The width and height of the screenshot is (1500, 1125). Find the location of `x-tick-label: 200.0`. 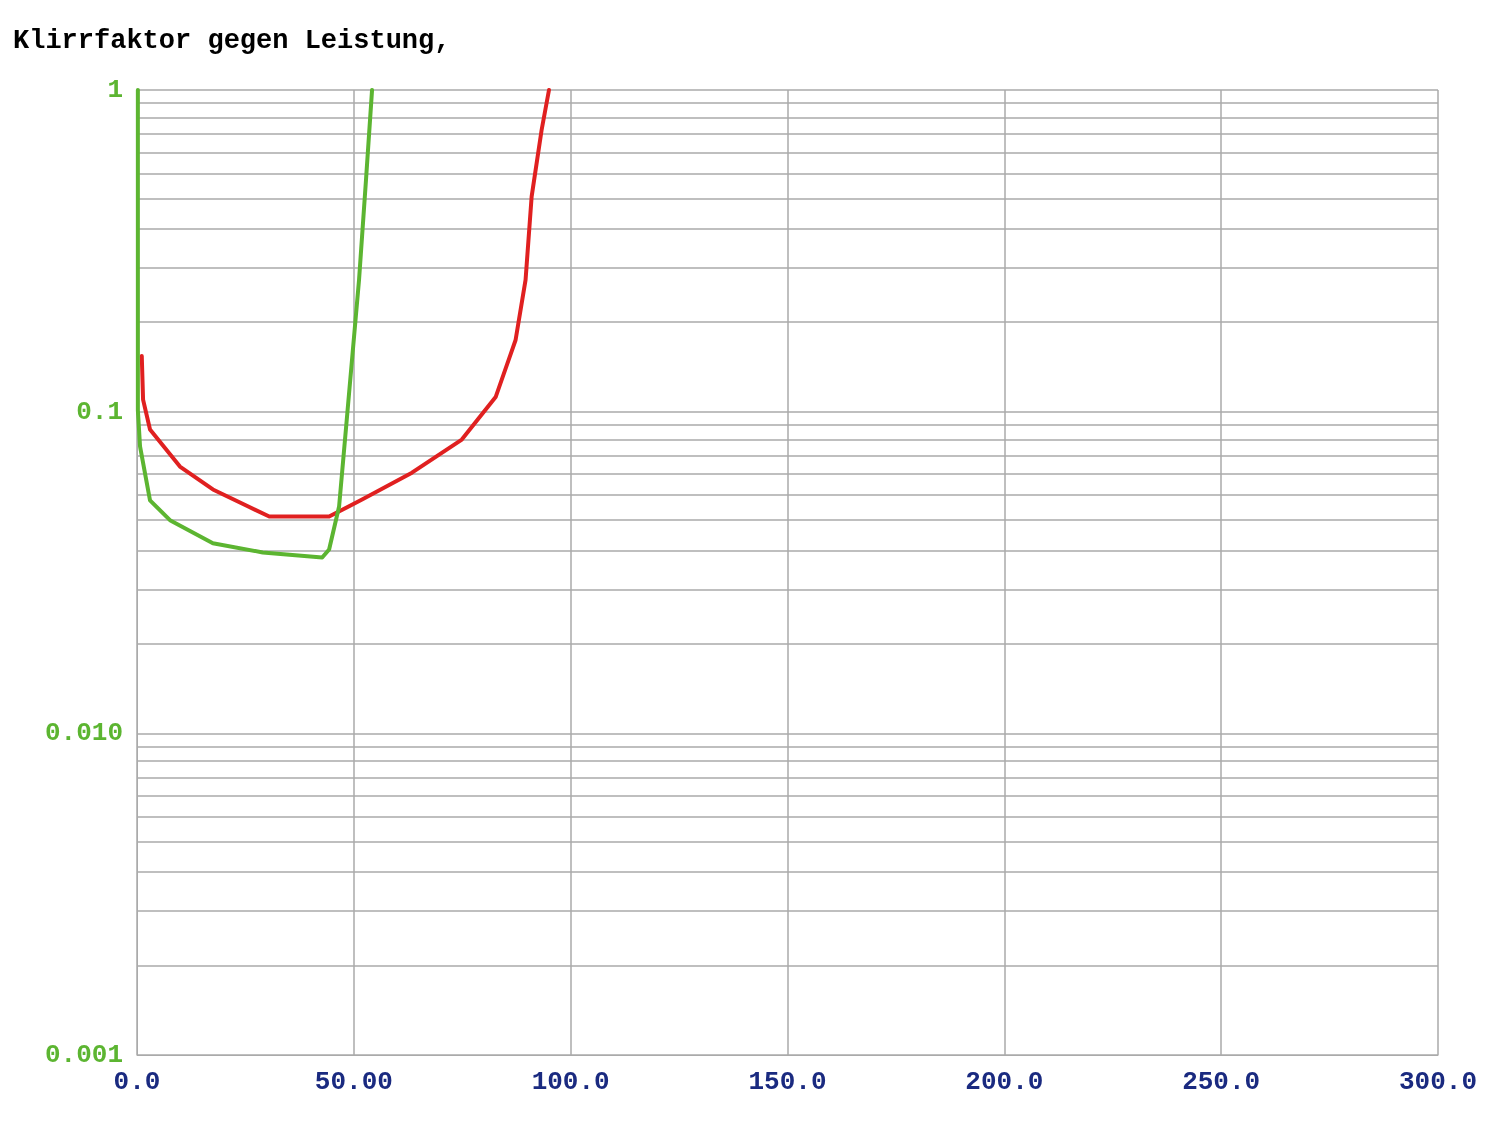

x-tick-label: 200.0 is located at coordinates (1004, 1082).